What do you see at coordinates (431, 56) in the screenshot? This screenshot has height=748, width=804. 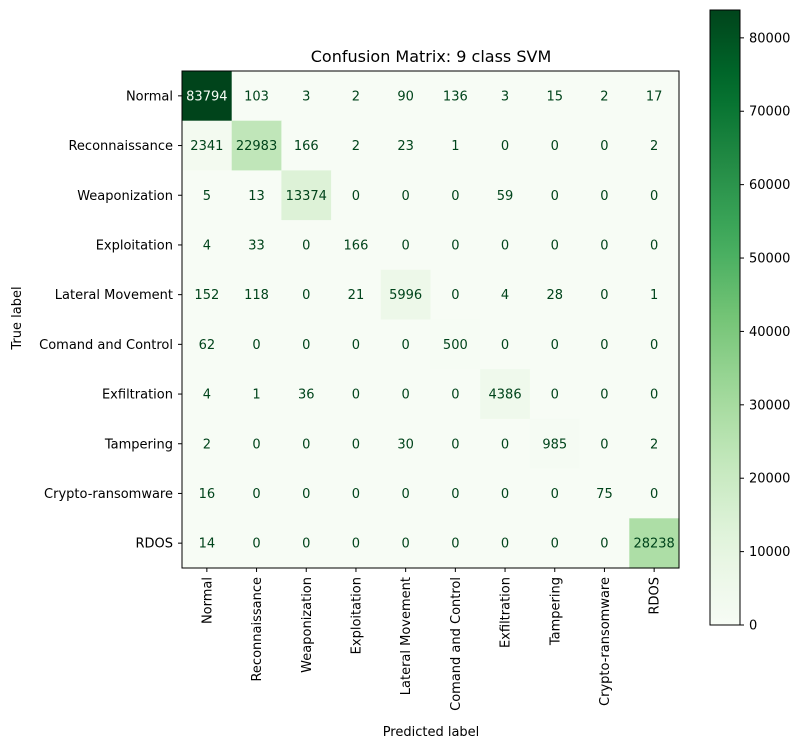 I see `chart-title: Confusion Matrix: 9 class SVM` at bounding box center [431, 56].